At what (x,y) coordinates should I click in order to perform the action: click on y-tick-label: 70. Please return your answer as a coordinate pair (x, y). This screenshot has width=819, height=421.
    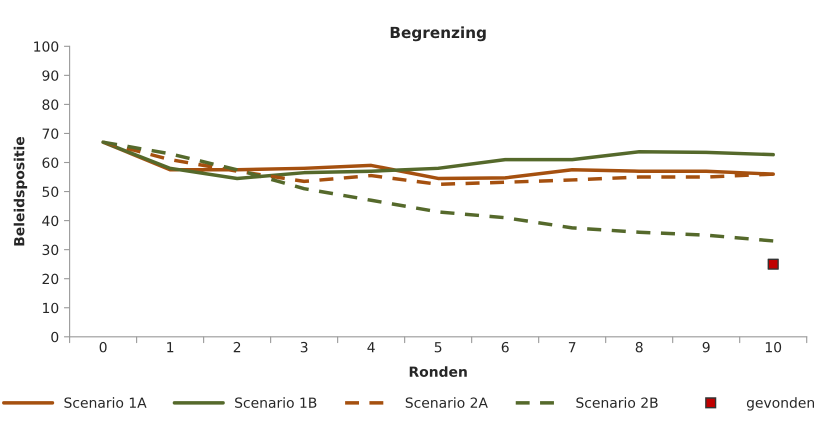
    Looking at the image, I should click on (50, 133).